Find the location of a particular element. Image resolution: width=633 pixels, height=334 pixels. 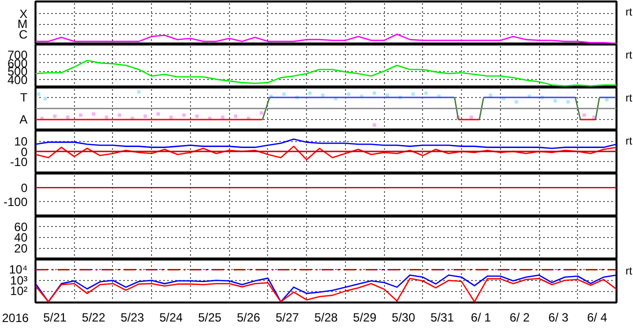

x-tick-label: 5/25 is located at coordinates (210, 317).